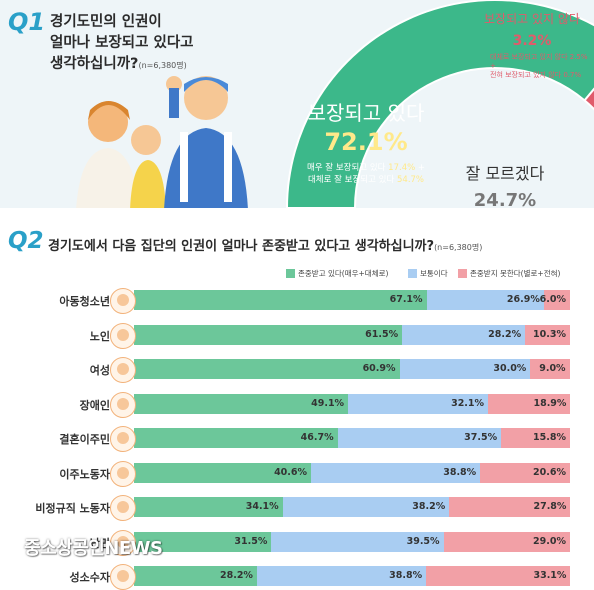 The height and width of the screenshot is (590, 594). What do you see at coordinates (527, 75) in the screenshot?
I see `not-secured-detail-prefix: 전혀 보장되고 있지 않다` at bounding box center [527, 75].